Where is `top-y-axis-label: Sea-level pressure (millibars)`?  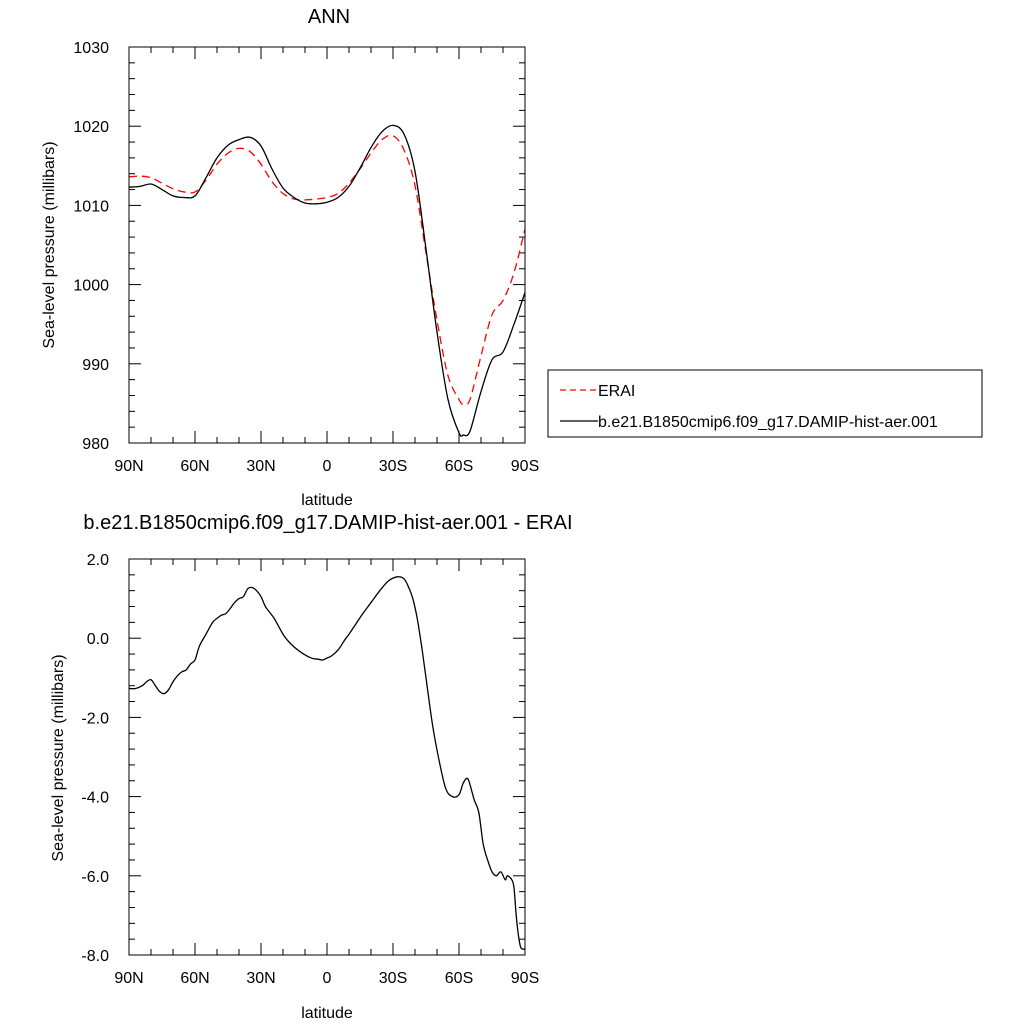
top-y-axis-label: Sea-level pressure (millibars) is located at coordinates (49, 244).